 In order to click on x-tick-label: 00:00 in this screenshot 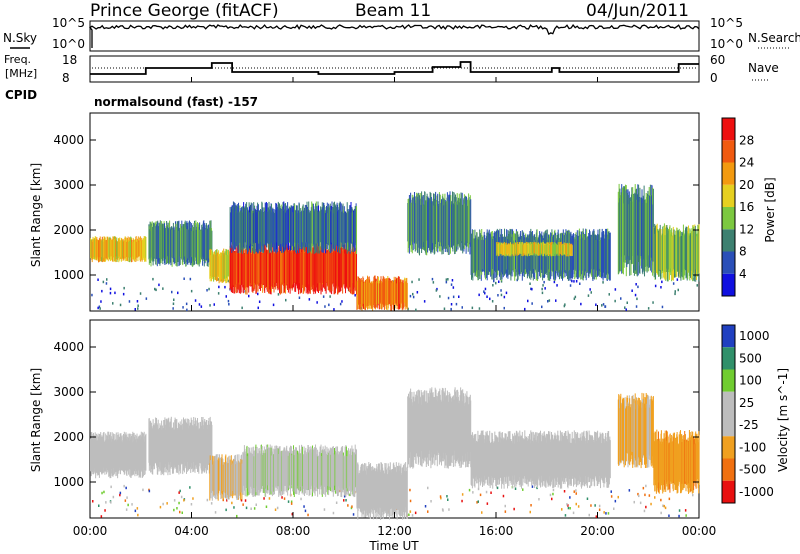, I will do `click(90, 531)`.